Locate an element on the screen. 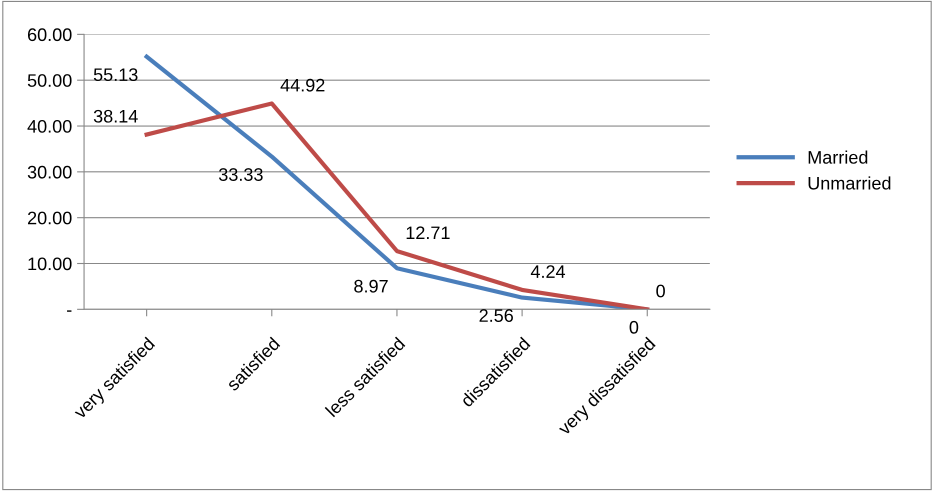  y-tick-label: 50.00 is located at coordinates (50, 80).